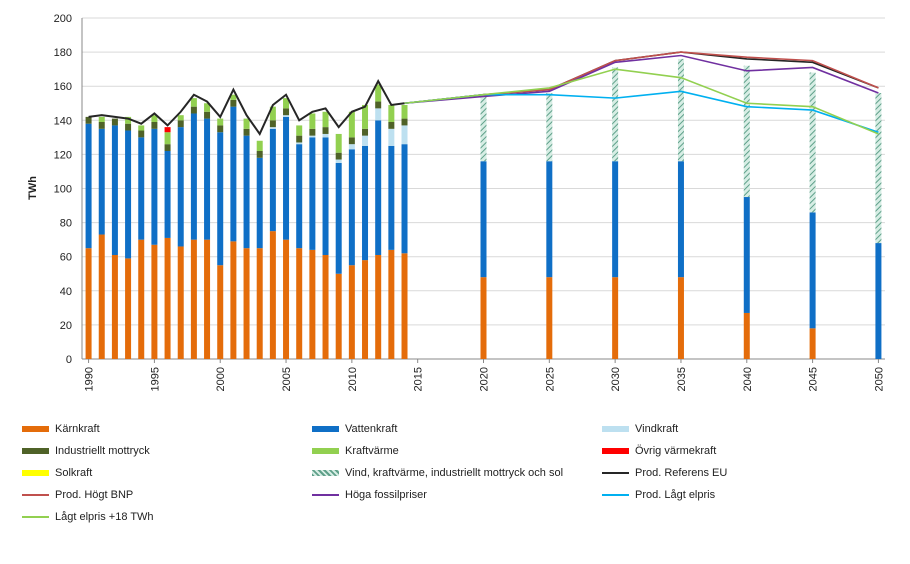 The image size is (910, 564). Describe the element at coordinates (485, 379) in the screenshot. I see `x-tick-label: 2020` at that location.